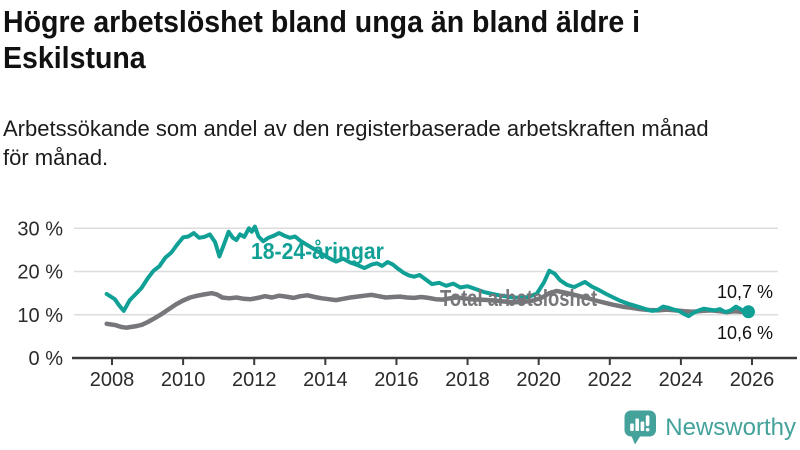  I want to click on x-tick-label: 2022, so click(610, 380).